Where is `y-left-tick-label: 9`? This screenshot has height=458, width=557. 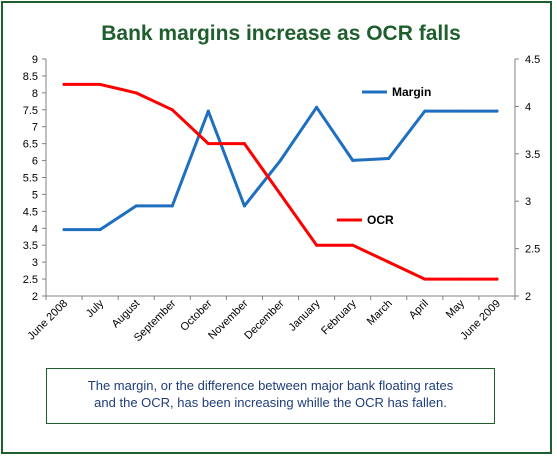 y-left-tick-label: 9 is located at coordinates (35, 60).